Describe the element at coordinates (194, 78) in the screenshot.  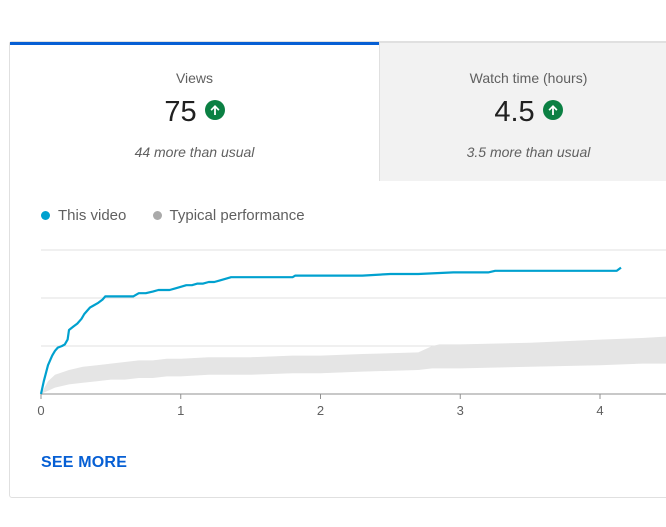
I see `tab-views-label: Views` at that location.